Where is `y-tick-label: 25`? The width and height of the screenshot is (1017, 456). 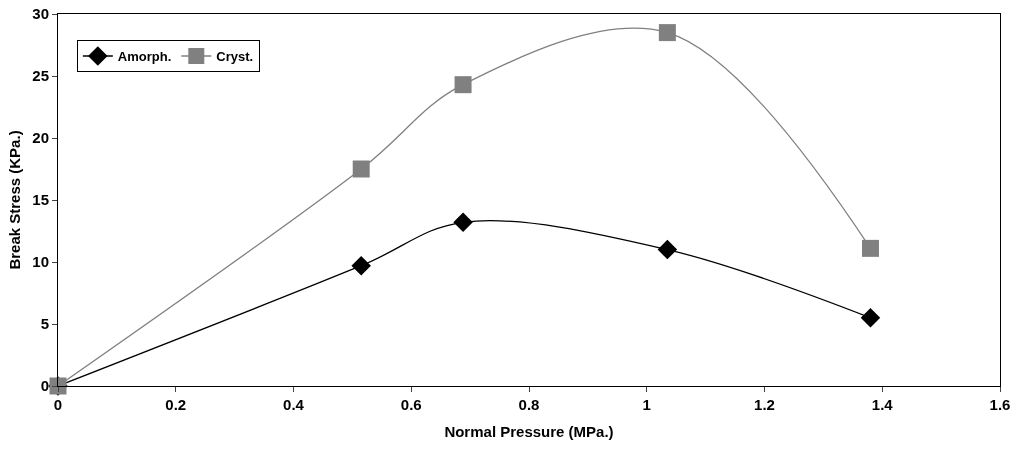 y-tick-label: 25 is located at coordinates (40, 76).